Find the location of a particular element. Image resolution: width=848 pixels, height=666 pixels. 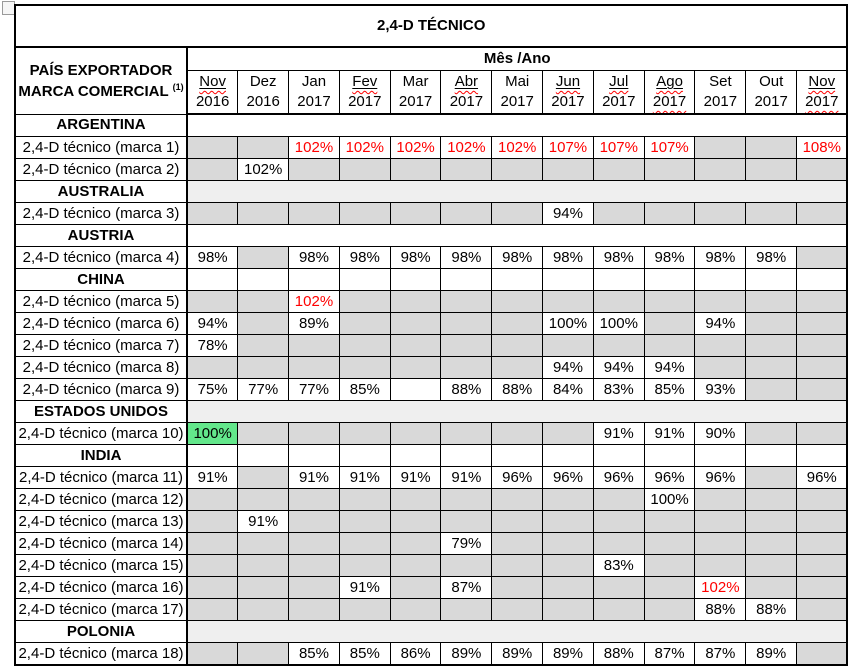

brand-row: 2,4-D técnico (marca 16) 91% 87% 102% is located at coordinates (431, 587).